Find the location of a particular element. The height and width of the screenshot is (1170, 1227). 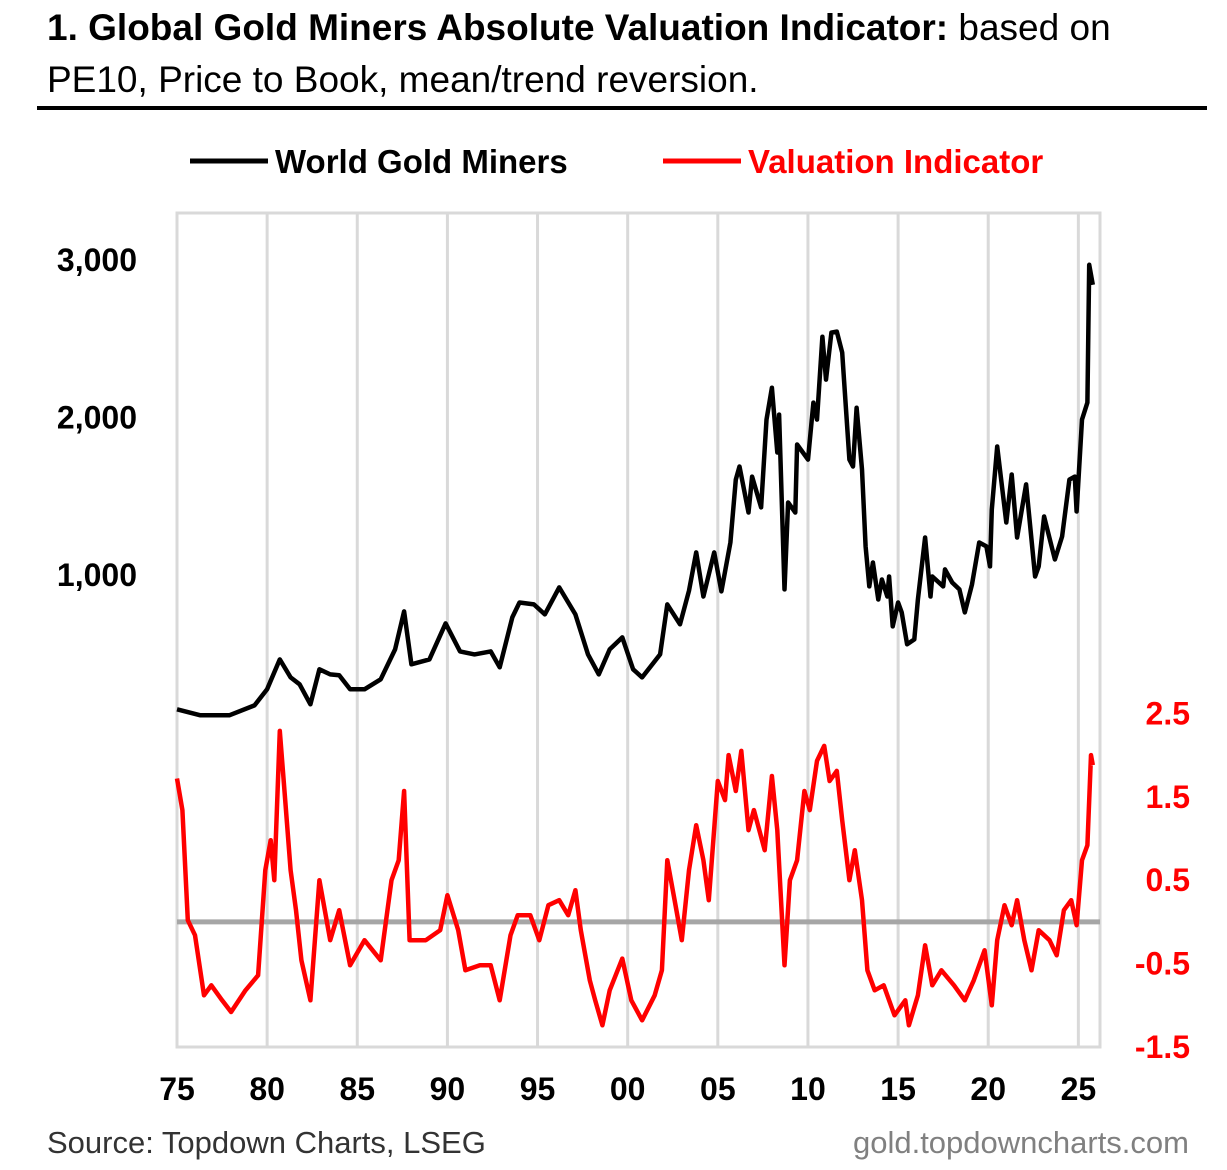

legend: World Gold Miners Valuation Indicator is located at coordinates (616, 161).